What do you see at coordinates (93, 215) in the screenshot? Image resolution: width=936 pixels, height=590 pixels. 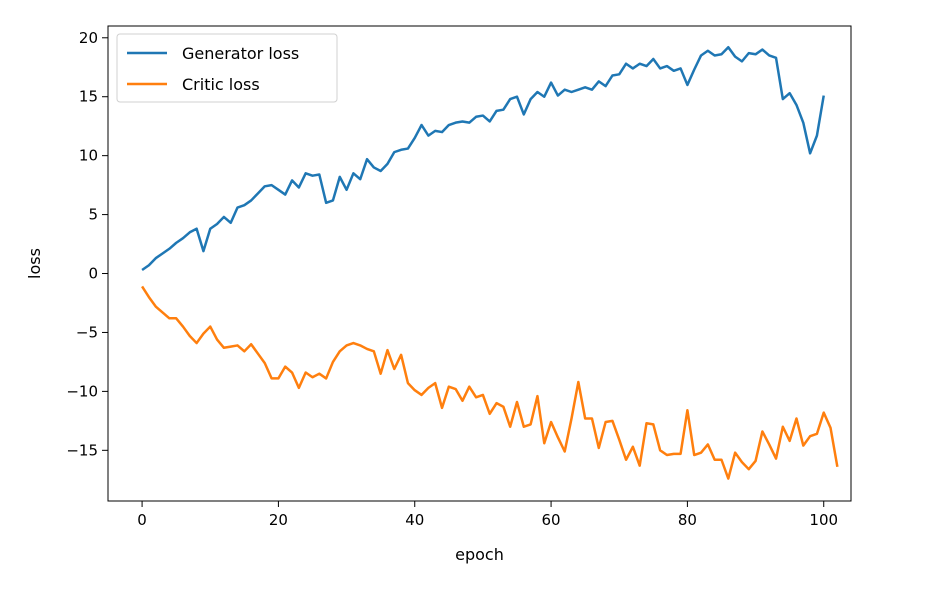 I see `y-tick-label: 5` at bounding box center [93, 215].